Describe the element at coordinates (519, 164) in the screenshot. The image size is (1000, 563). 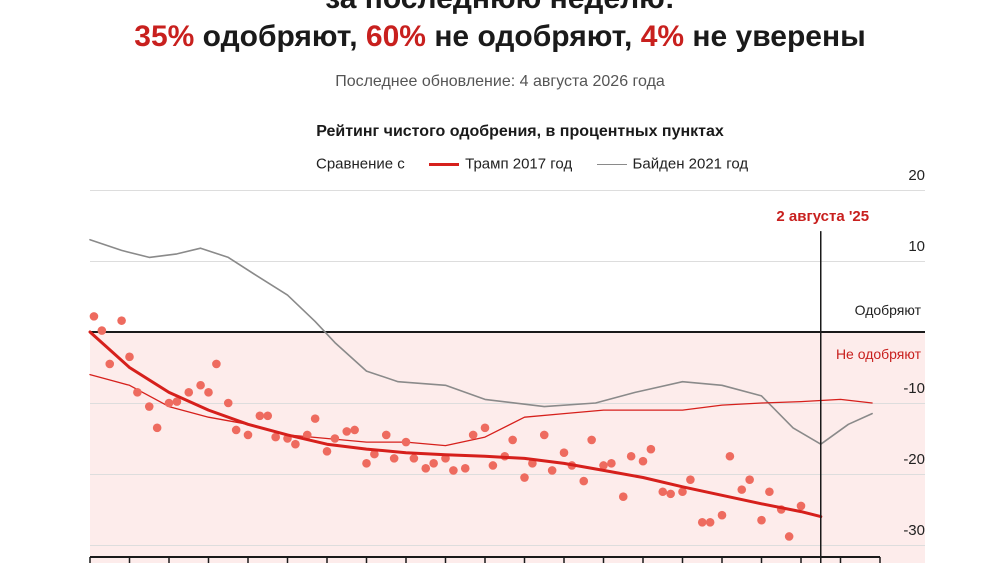
I see `legend-trump-label: Трамп 2017 год` at that location.